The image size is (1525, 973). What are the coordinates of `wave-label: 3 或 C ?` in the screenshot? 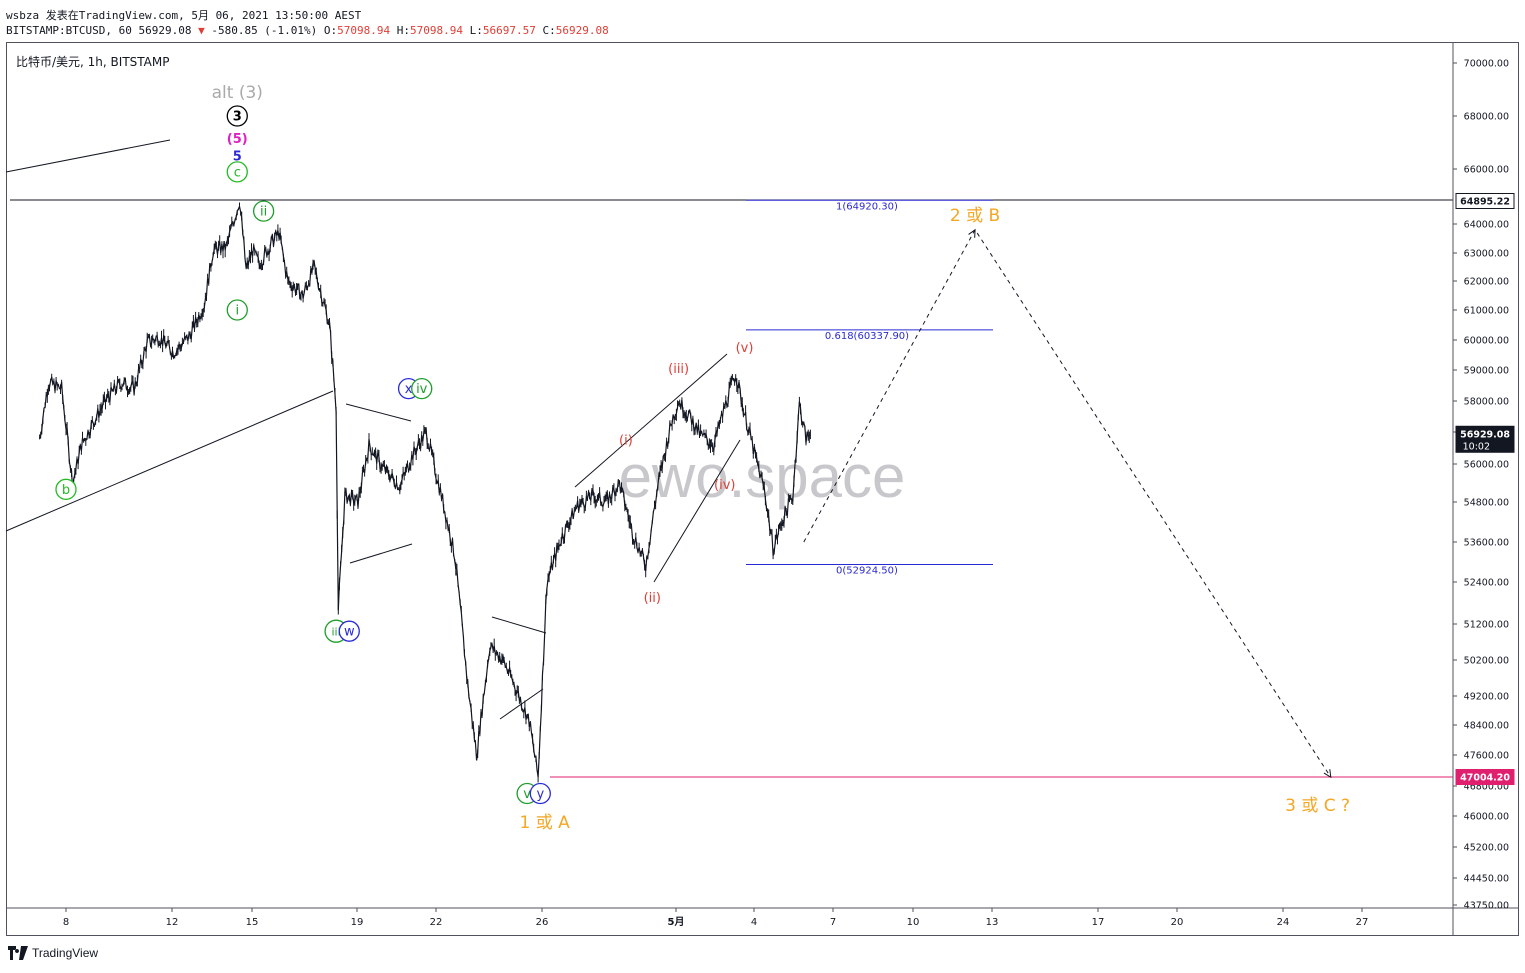 It's located at (1317, 806).